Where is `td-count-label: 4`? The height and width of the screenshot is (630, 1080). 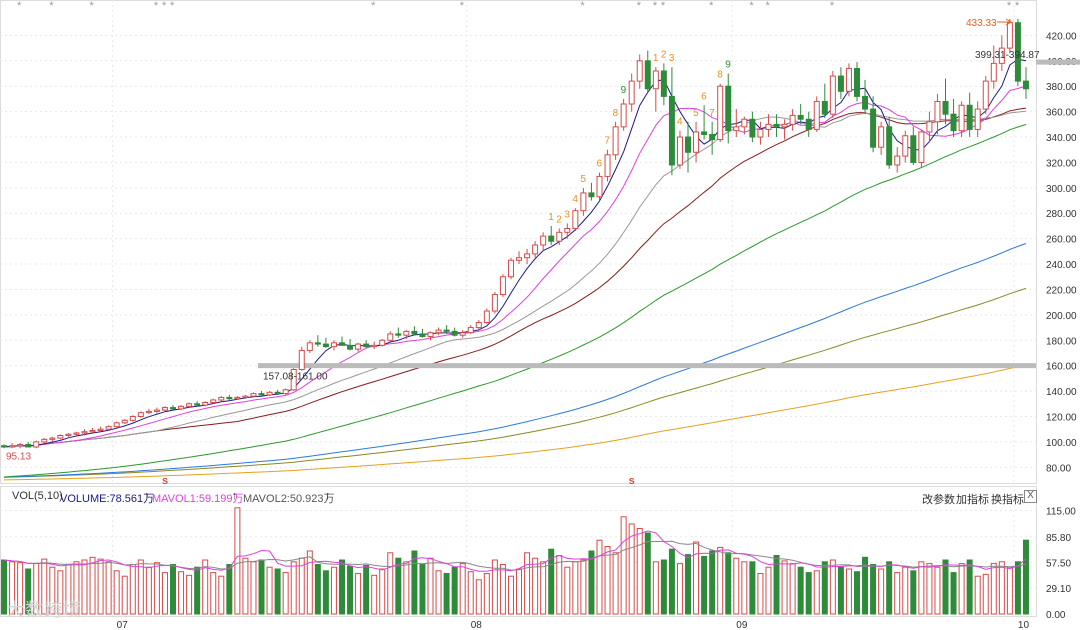 td-count-label: 4 is located at coordinates (680, 122).